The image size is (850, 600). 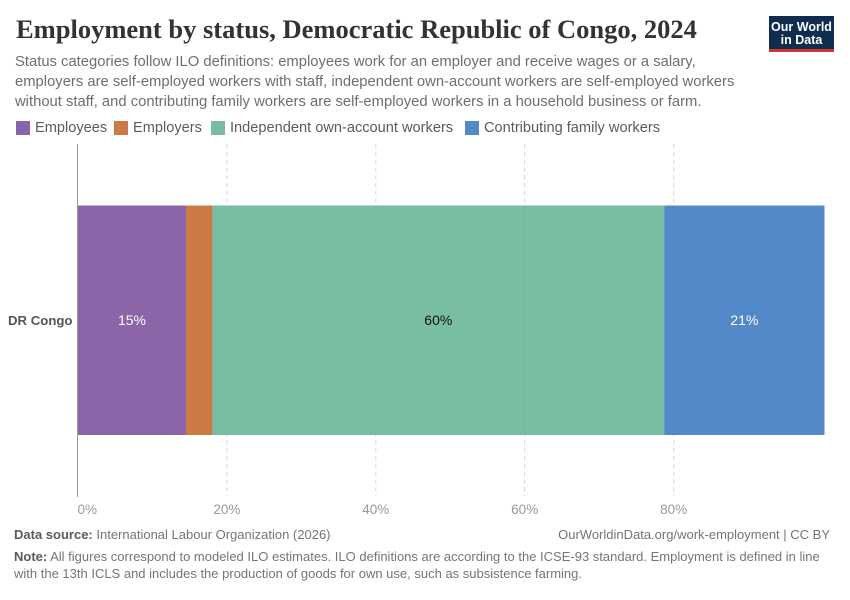 I want to click on svg-text: 40%, so click(x=375, y=509).